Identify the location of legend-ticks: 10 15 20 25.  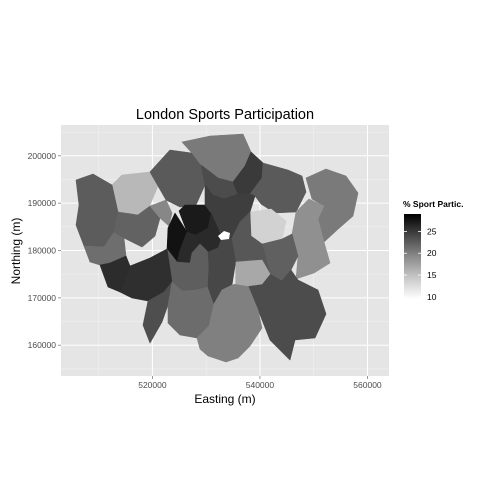
(420, 264).